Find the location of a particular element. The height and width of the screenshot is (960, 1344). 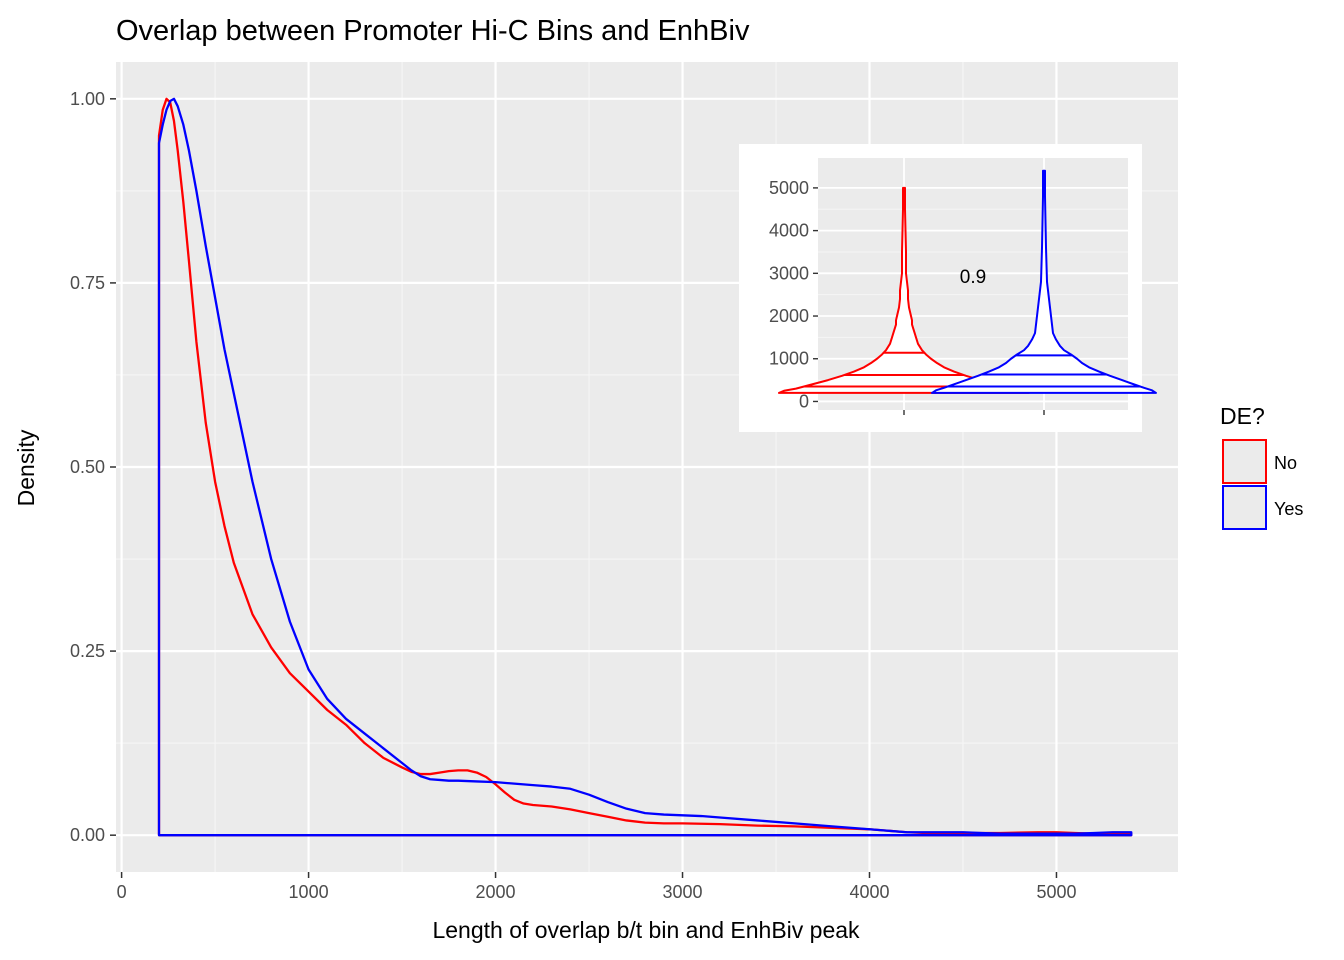

inset-y-tick-label: 4000 is located at coordinates (789, 231).